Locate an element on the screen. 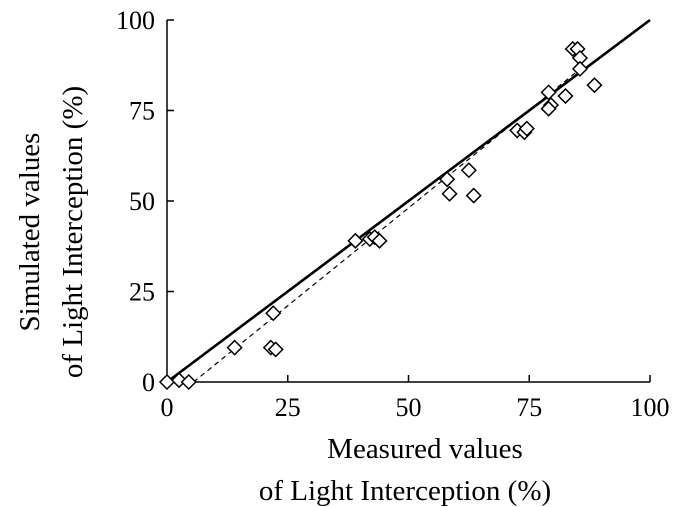 The width and height of the screenshot is (681, 507). x-axis-label-line-1: Measured values is located at coordinates (425, 449).